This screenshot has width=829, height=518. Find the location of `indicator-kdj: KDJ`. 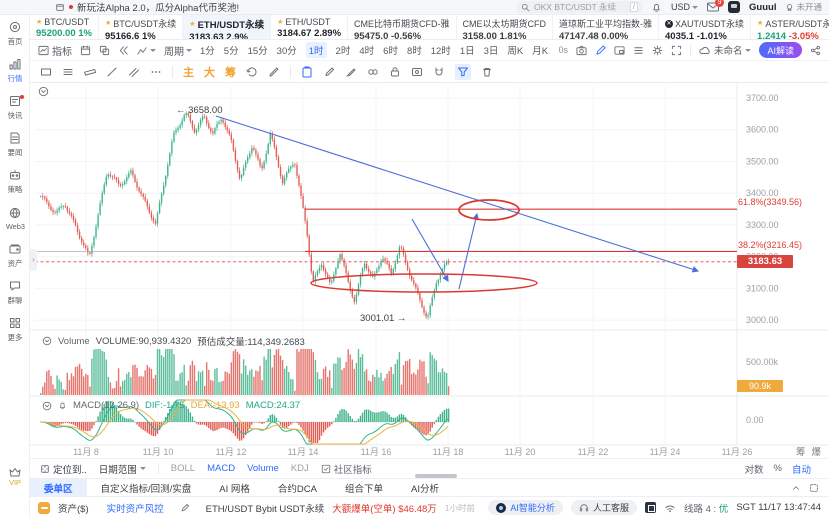

indicator-kdj: KDJ is located at coordinates (299, 468).